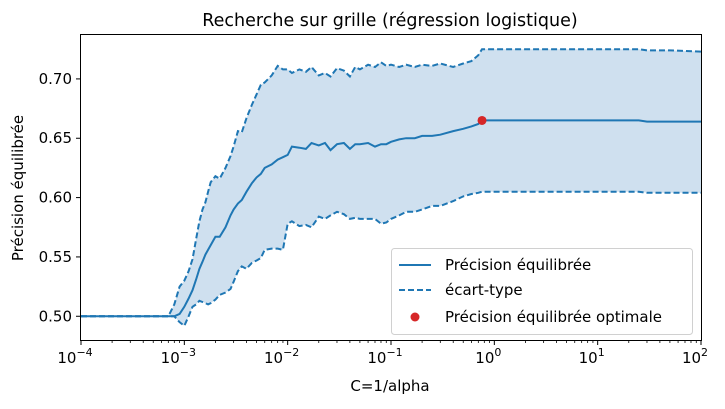  Describe the element at coordinates (55, 316) in the screenshot. I see `y-tick-label: 0.50` at that location.